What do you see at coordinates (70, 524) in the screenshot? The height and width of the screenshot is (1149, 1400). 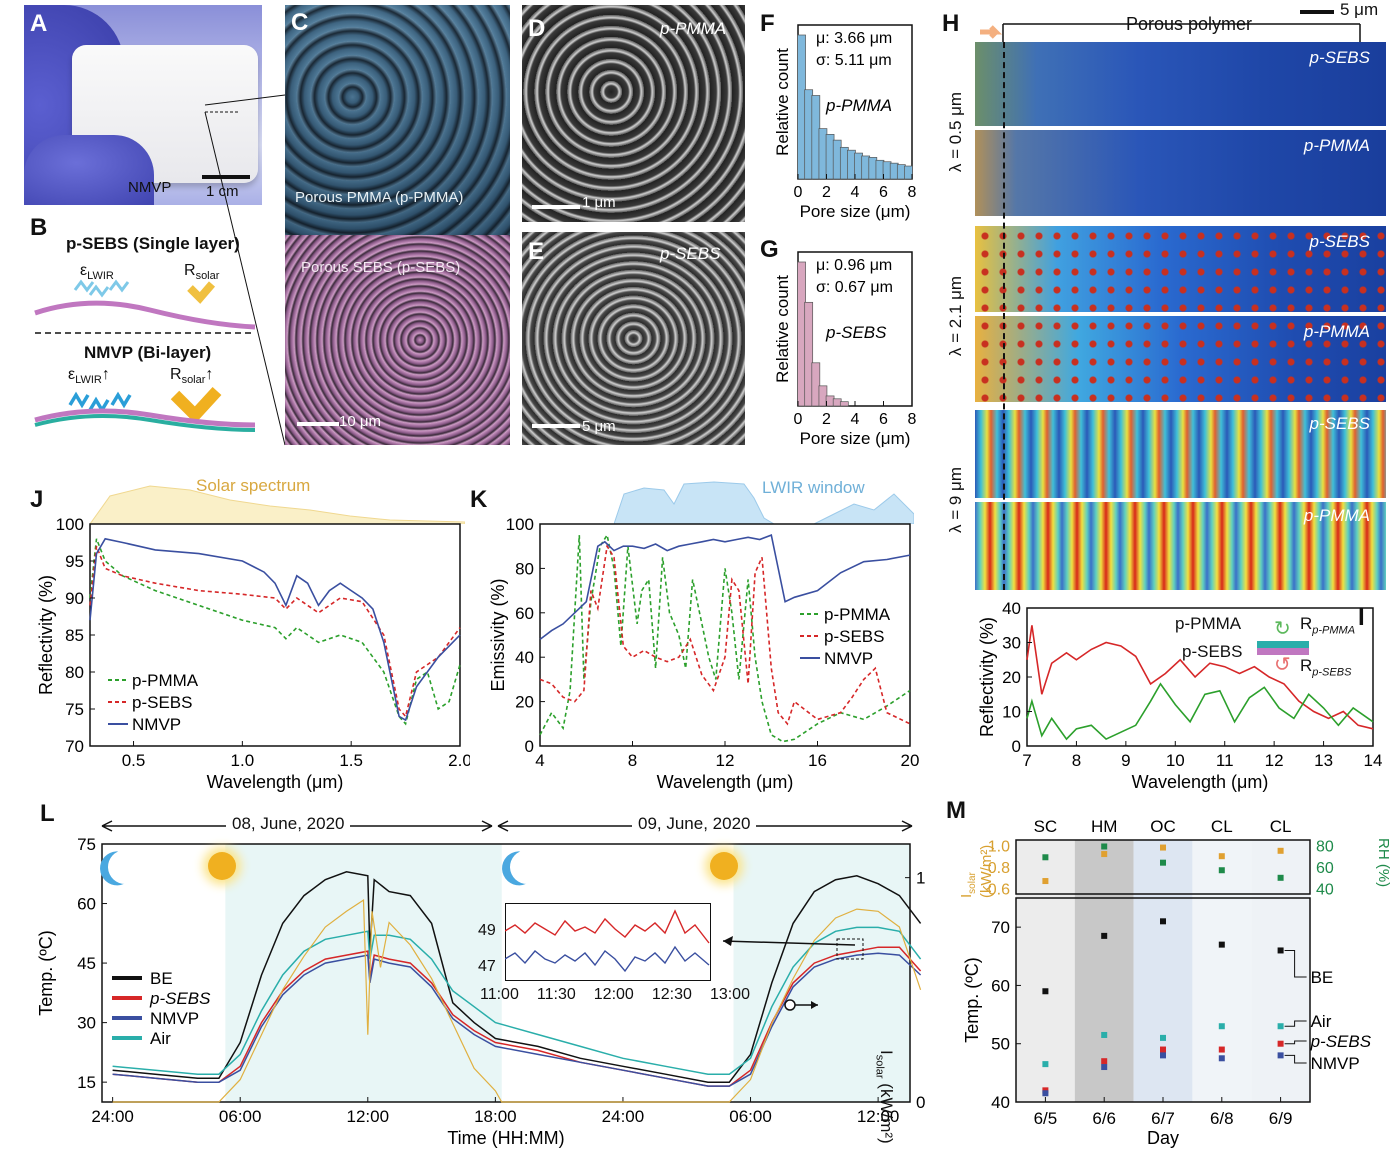 I see `y-tick-label: 100` at bounding box center [70, 524].